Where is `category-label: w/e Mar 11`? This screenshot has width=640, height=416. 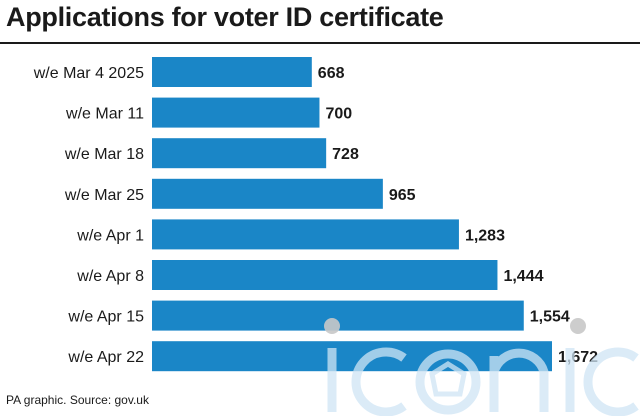 category-label: w/e Mar 11 is located at coordinates (104, 114).